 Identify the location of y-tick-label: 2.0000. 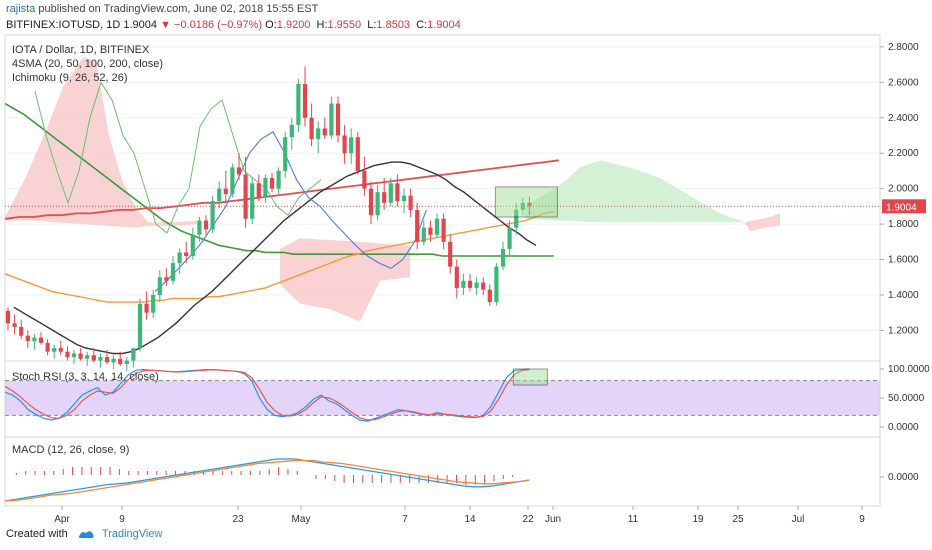
(903, 189).